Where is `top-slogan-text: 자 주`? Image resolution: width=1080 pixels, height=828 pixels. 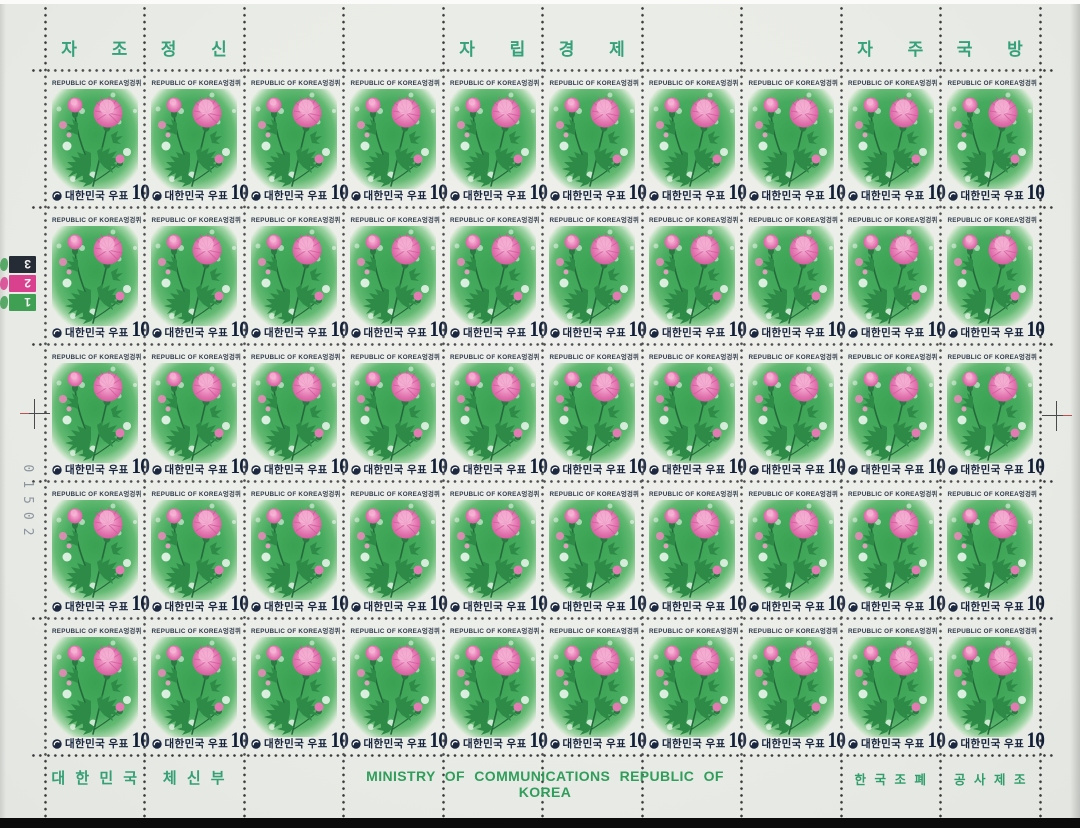
top-slogan-text: 자 주 is located at coordinates (891, 49).